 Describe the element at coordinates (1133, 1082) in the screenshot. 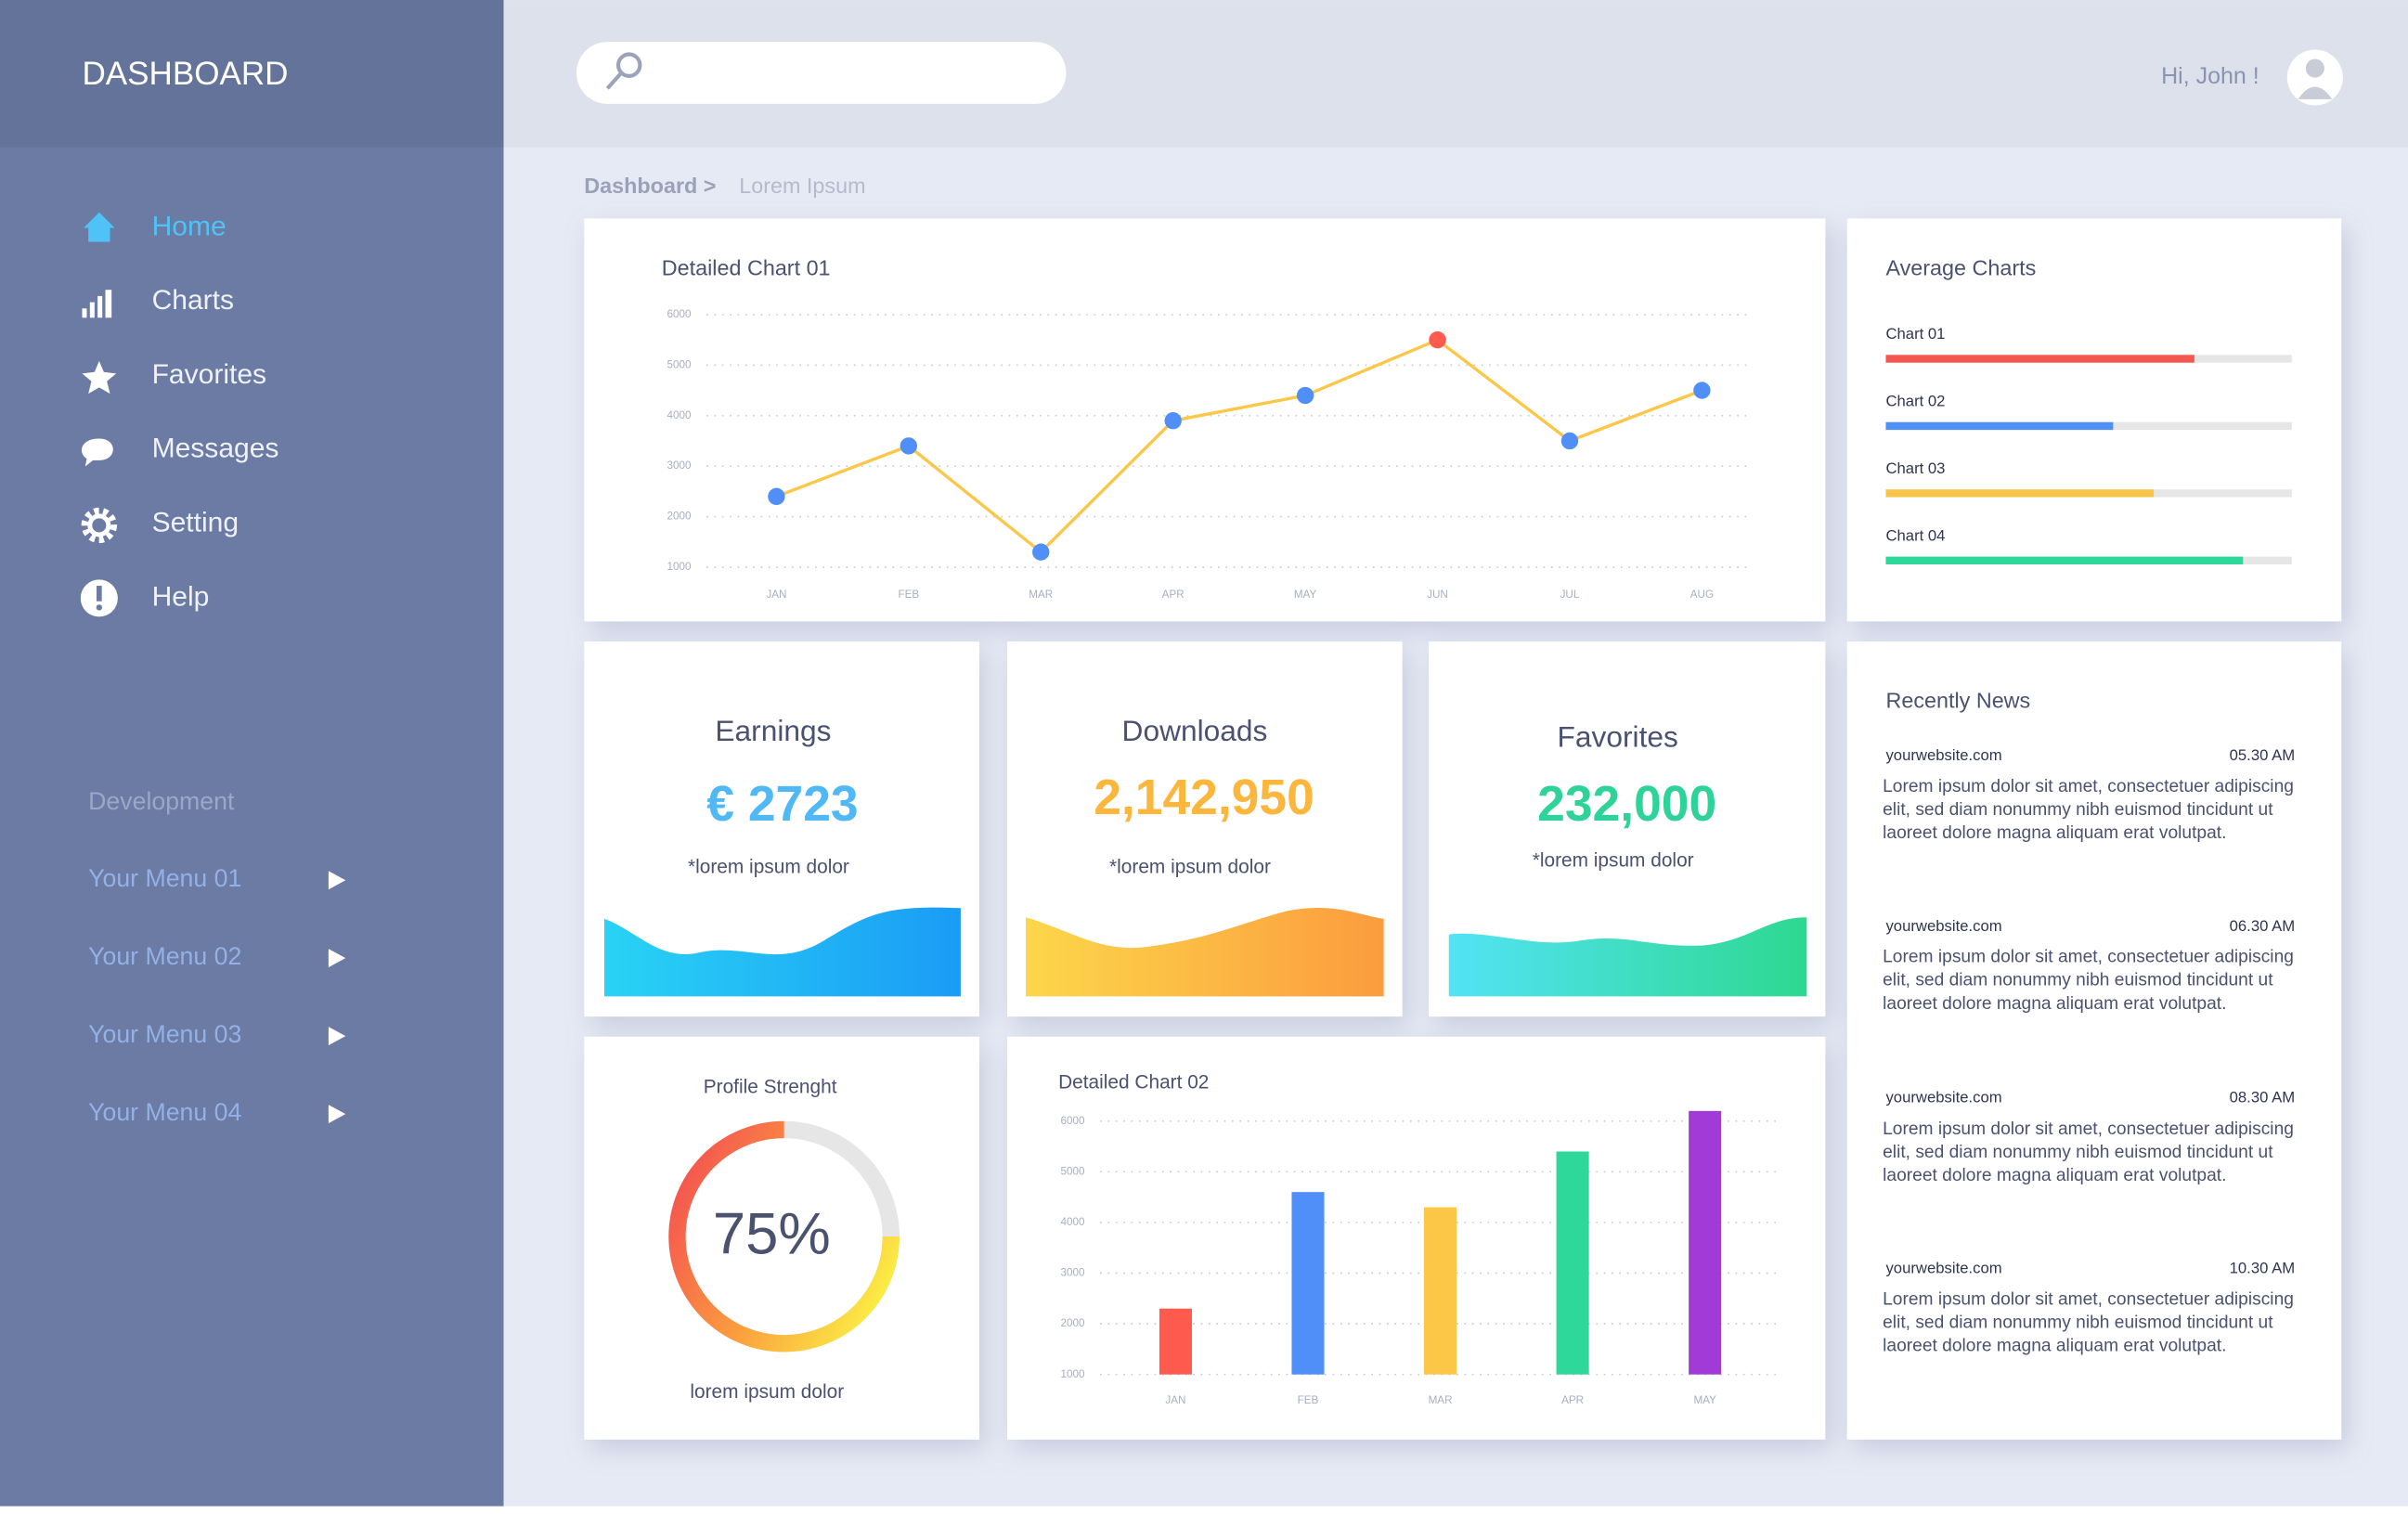

I see `bar-chart-title: Detailed Chart 02` at that location.